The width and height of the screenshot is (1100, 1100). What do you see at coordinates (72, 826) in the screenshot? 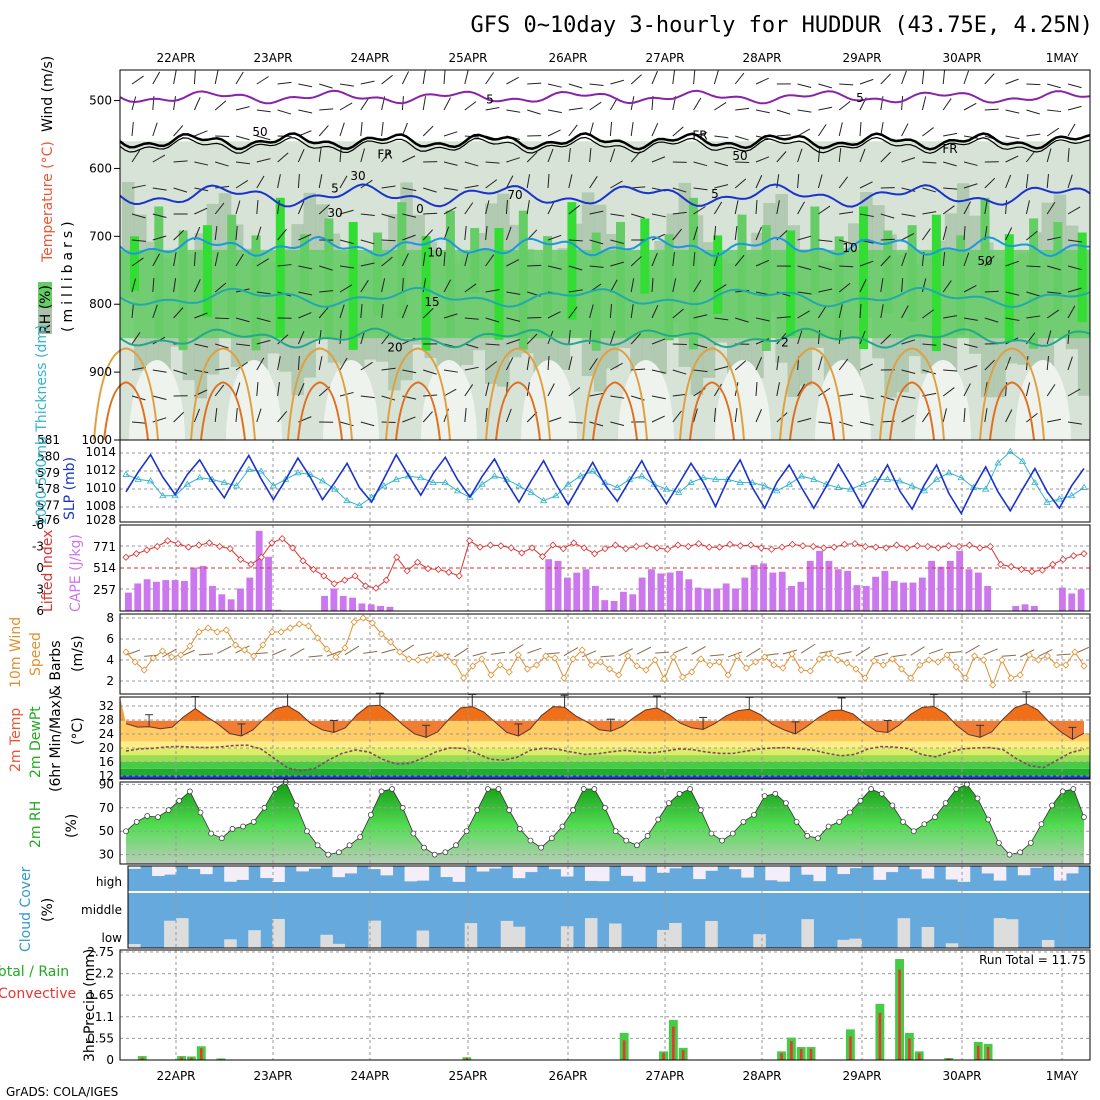
I see `rh2m-units-label: (%)` at bounding box center [72, 826].